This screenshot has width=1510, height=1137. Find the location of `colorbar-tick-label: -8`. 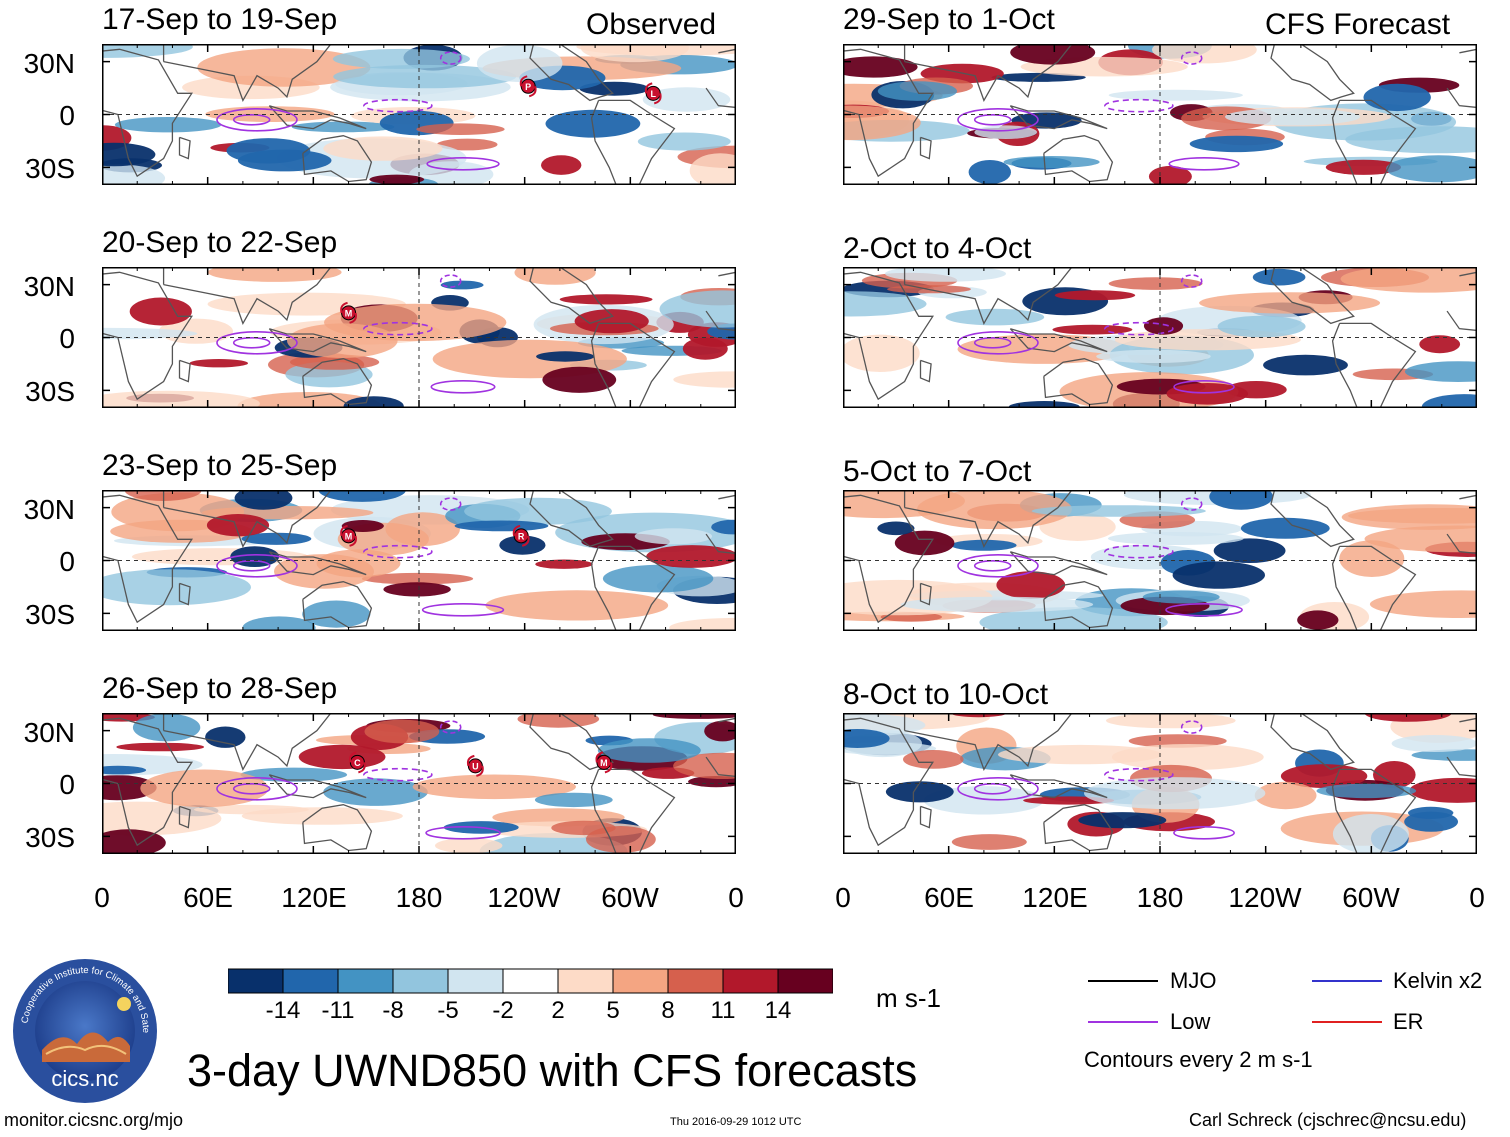

colorbar-tick-label: -8 is located at coordinates (393, 1010).